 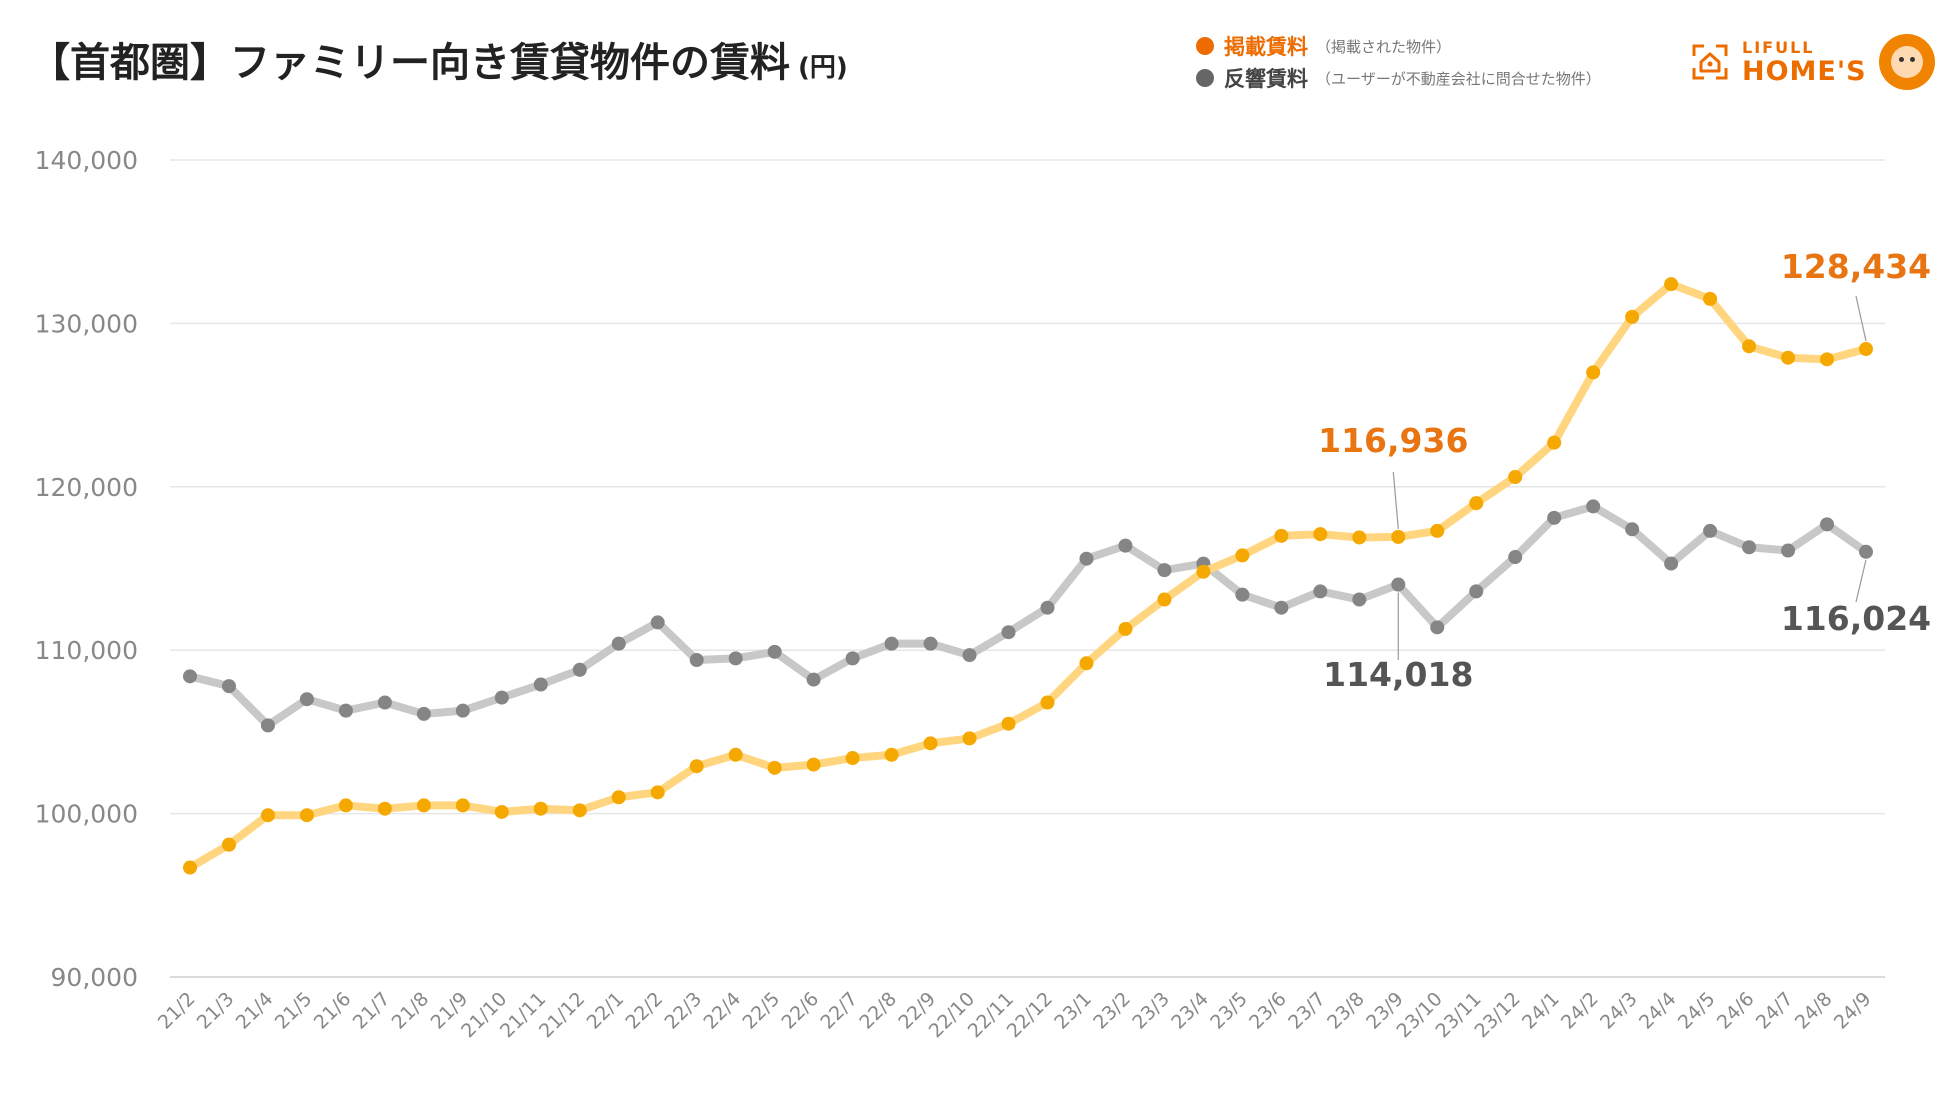 What do you see at coordinates (606, 1011) in the screenshot?
I see `x-tick-label: 22/1` at bounding box center [606, 1011].